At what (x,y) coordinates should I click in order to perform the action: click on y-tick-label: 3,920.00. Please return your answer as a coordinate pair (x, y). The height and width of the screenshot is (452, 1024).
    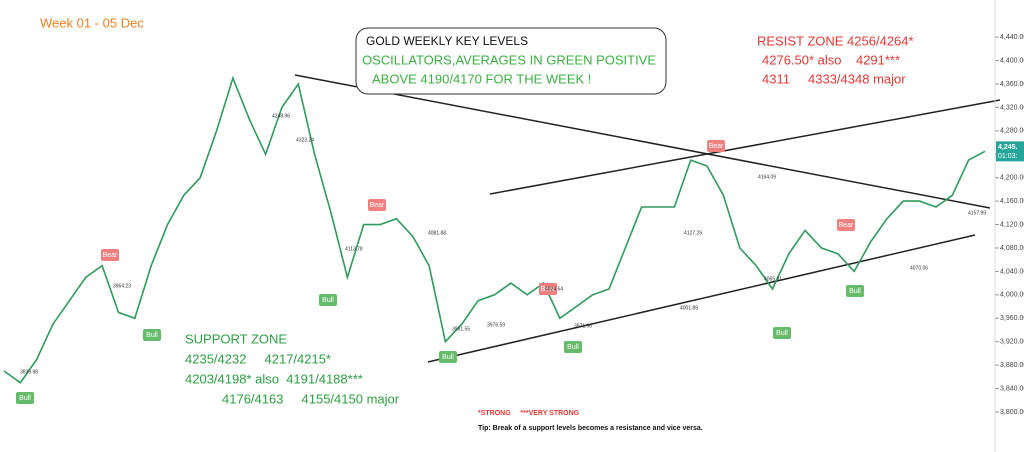
    Looking at the image, I should click on (1012, 342).